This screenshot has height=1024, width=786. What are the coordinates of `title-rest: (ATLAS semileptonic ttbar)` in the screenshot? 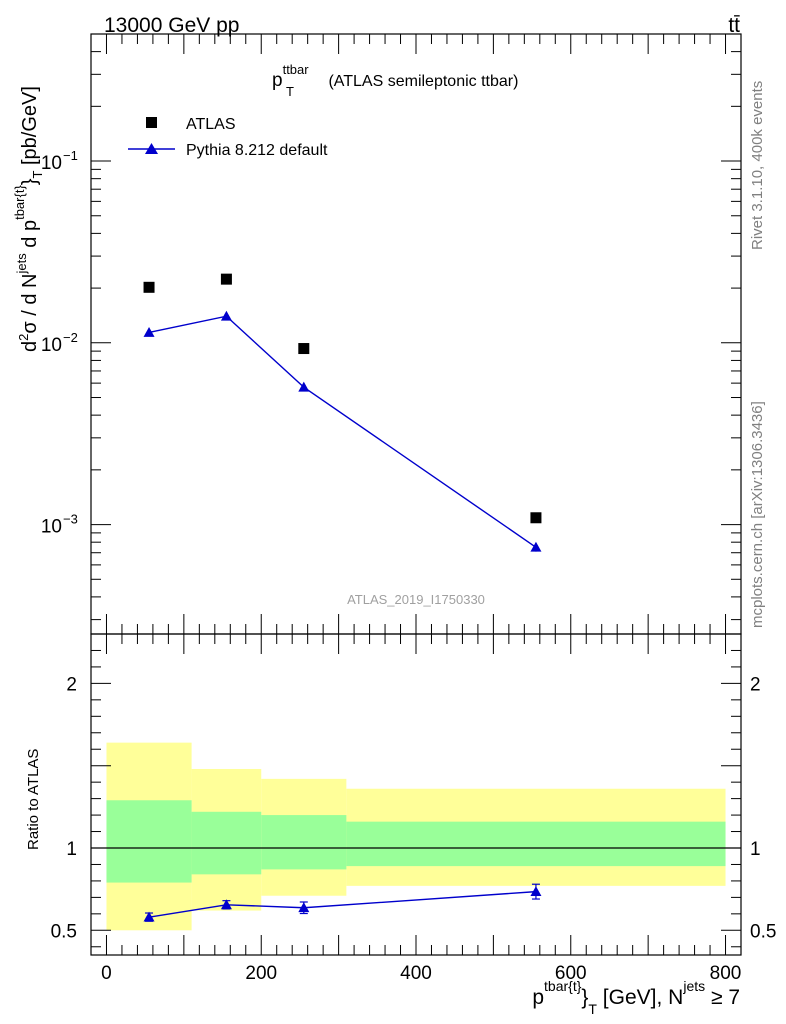 It's located at (421, 81).